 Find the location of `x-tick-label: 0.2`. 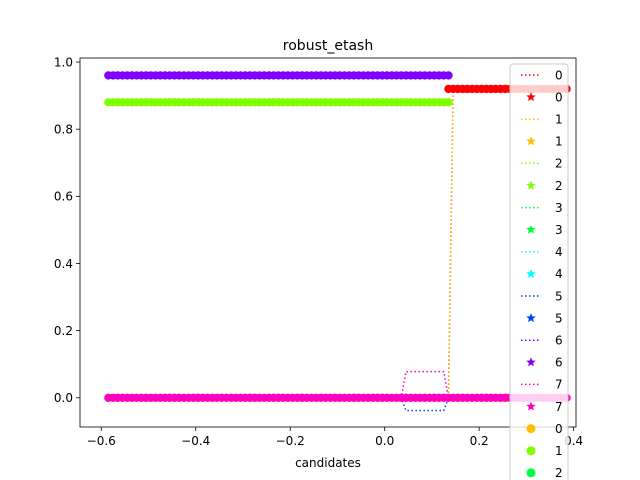

x-tick-label: 0.2 is located at coordinates (479, 441).